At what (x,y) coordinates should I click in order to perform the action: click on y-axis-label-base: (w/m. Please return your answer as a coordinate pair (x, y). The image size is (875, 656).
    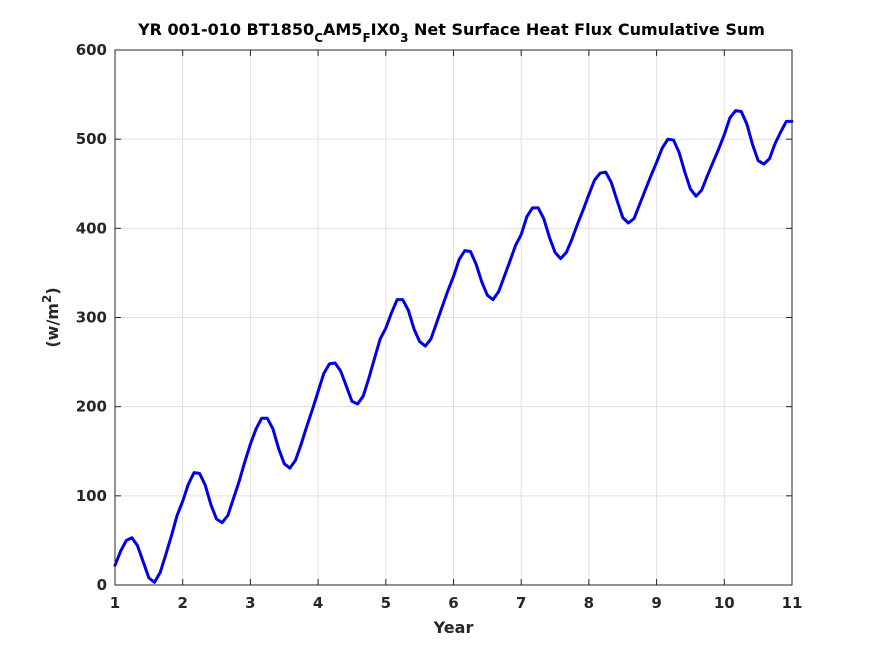
    Looking at the image, I should click on (52, 325).